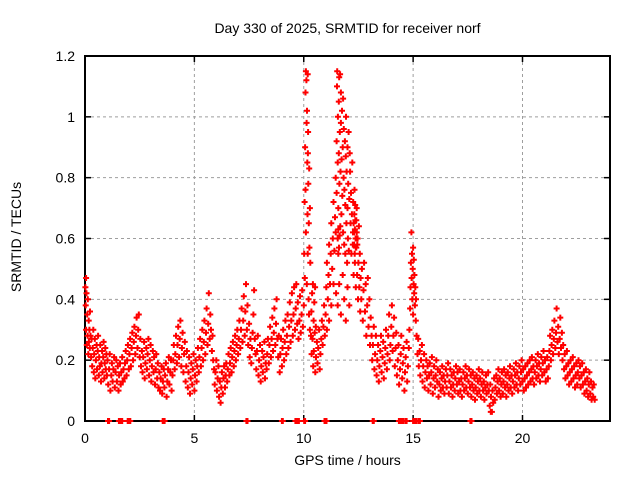  I want to click on x-tick-label: 20, so click(523, 438).